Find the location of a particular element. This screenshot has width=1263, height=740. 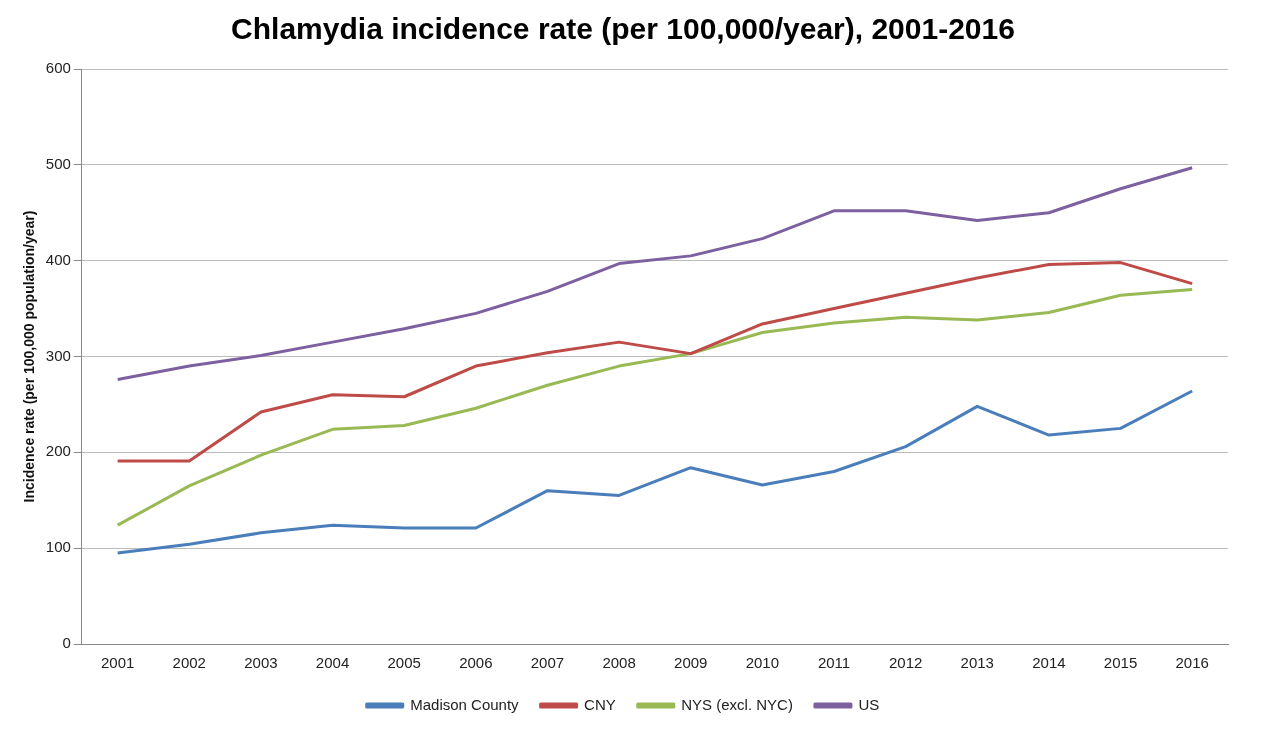

y-tick-label: 500 is located at coordinates (58, 163).